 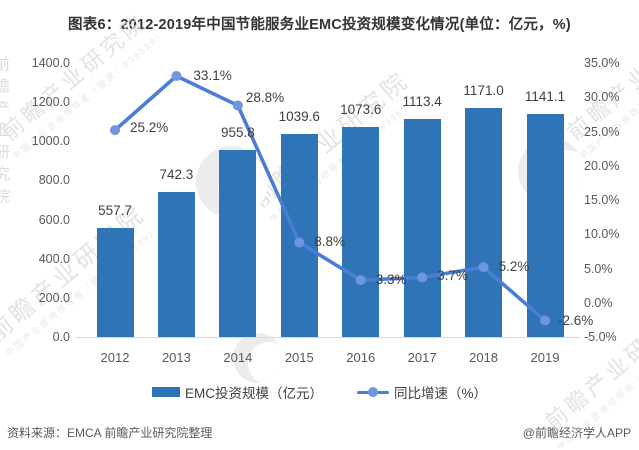 I want to click on y-axis-right-tick: 25.0%, so click(x=602, y=131).